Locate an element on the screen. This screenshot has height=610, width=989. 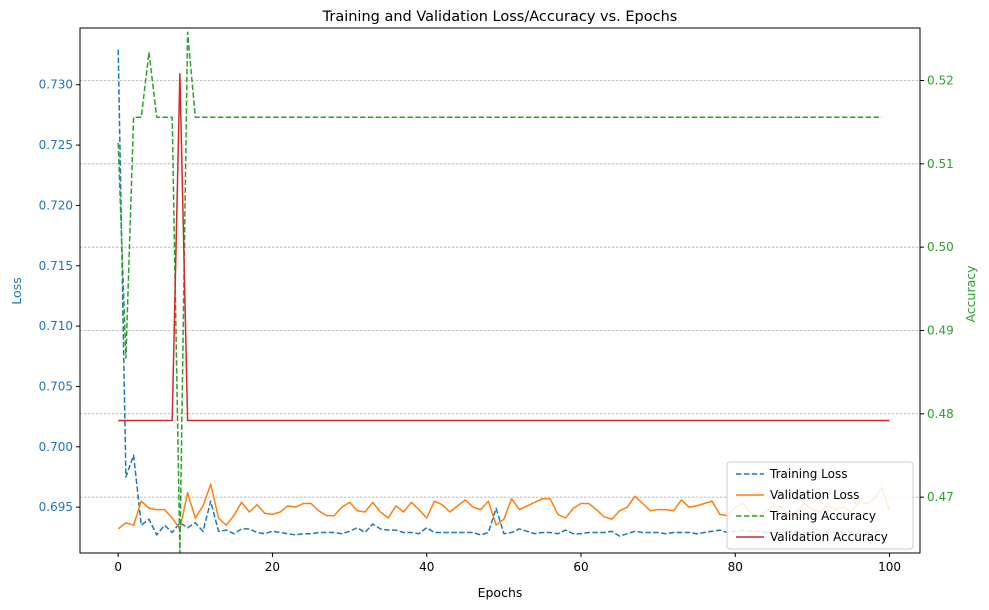
legend-box is located at coordinates (820, 505).